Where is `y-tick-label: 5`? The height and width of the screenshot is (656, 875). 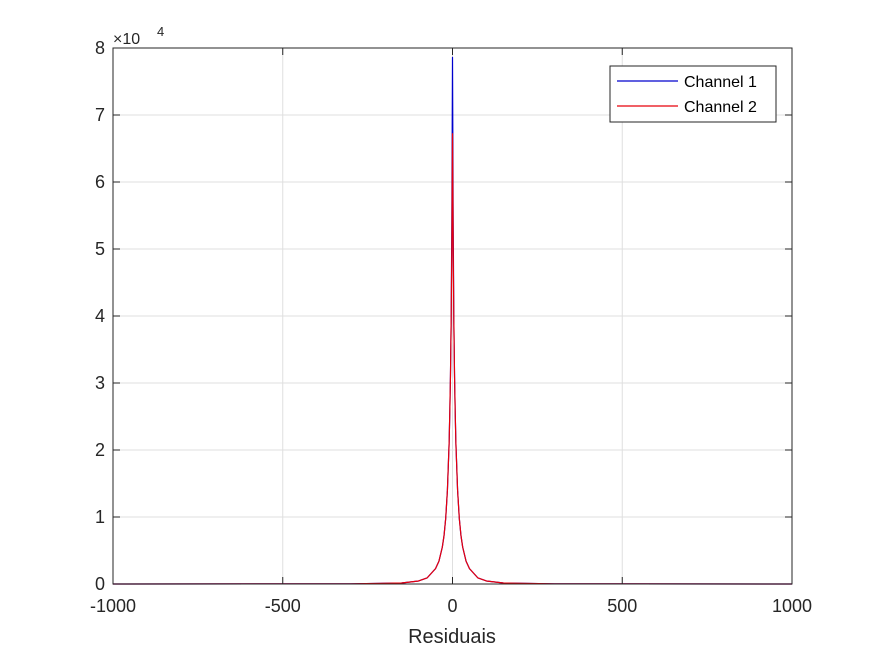 y-tick-label: 5 is located at coordinates (100, 249).